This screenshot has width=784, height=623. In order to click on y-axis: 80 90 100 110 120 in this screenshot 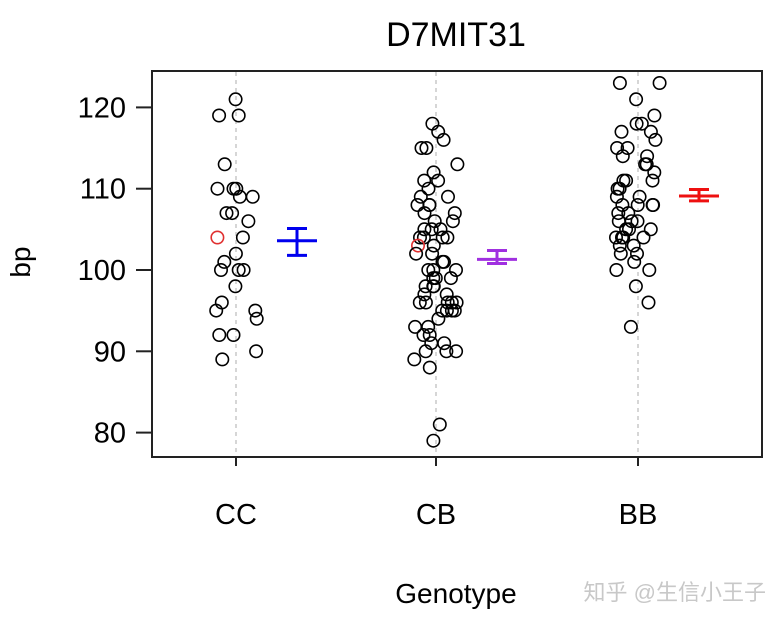, I will do `click(115, 271)`.